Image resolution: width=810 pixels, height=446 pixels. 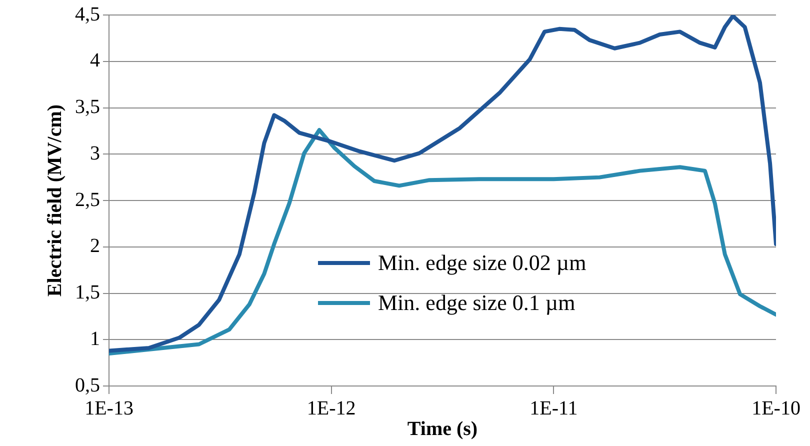 I want to click on legend-label: Min. edge size 0.1 µm, so click(x=477, y=303).